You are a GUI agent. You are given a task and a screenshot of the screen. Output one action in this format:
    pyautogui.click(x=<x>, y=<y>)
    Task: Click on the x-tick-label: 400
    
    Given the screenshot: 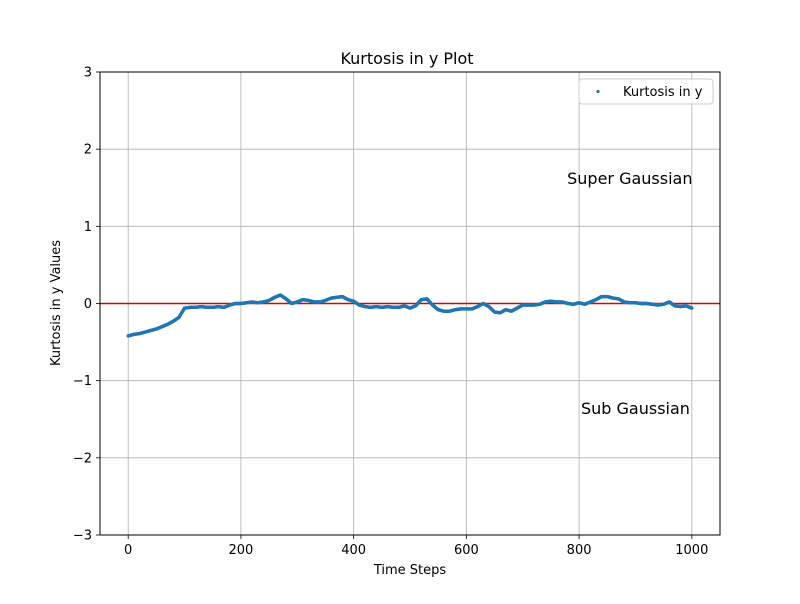 What is the action you would take?
    pyautogui.click(x=353, y=550)
    